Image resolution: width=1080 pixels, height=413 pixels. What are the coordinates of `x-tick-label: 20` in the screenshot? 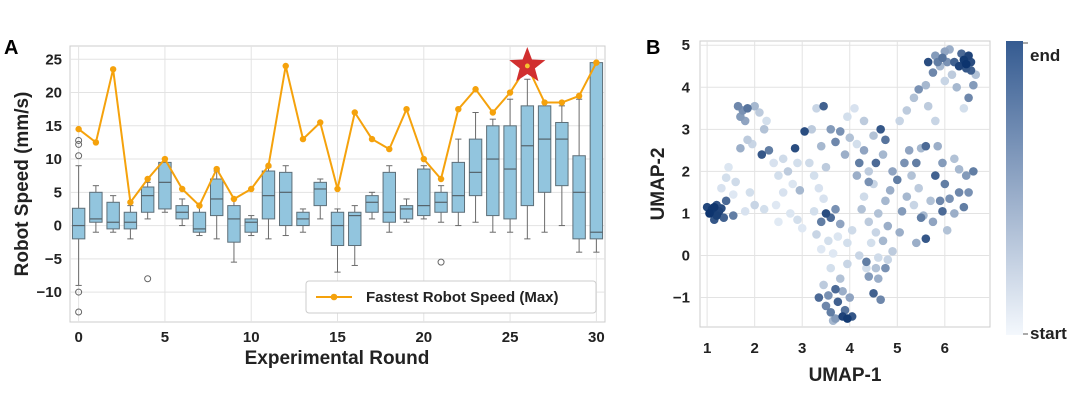 It's located at (423, 337).